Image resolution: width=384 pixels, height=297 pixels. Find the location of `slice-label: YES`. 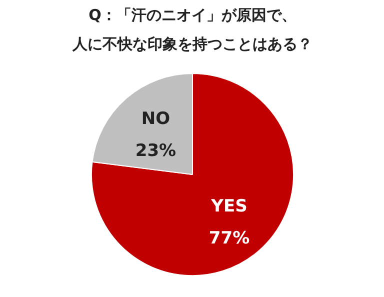

slice-label: YES is located at coordinates (229, 206).